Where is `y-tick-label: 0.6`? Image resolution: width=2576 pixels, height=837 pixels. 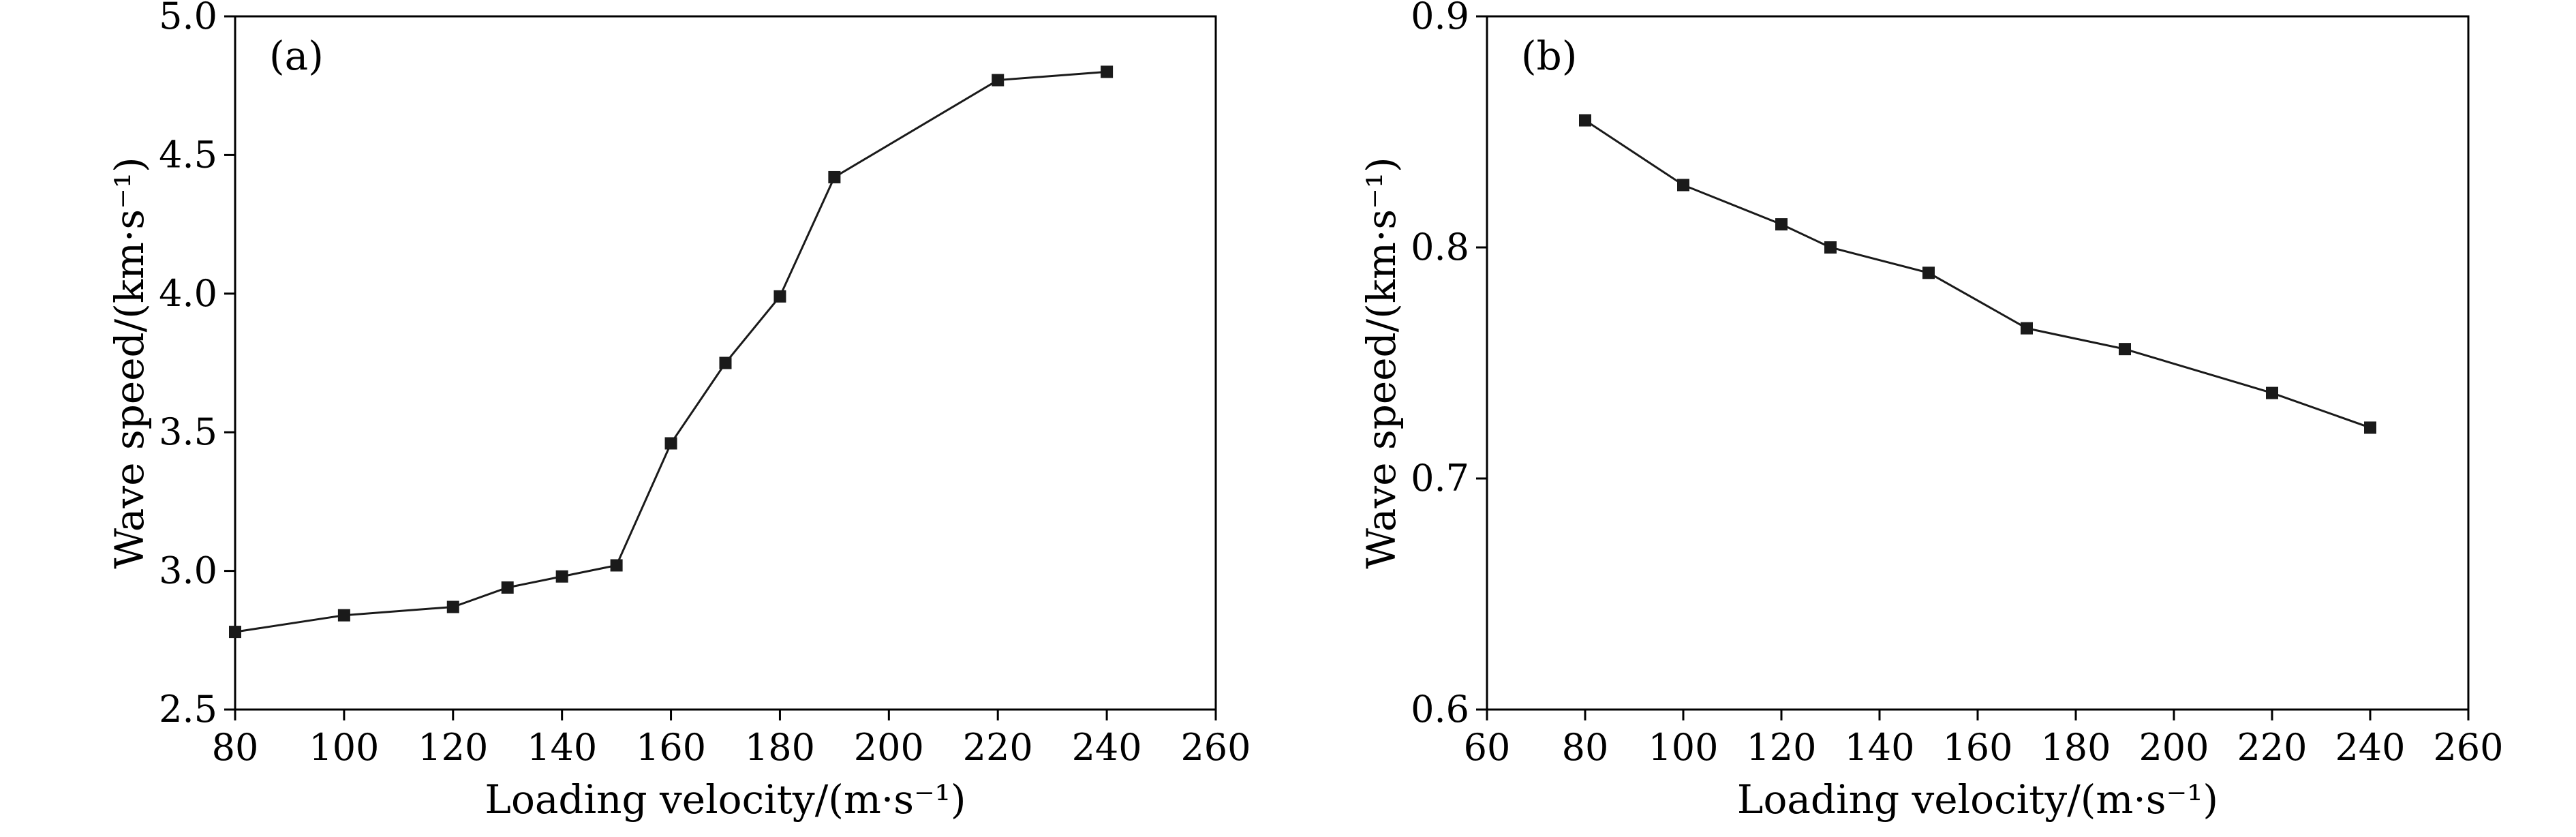 y-tick-label: 0.6 is located at coordinates (1440, 709).